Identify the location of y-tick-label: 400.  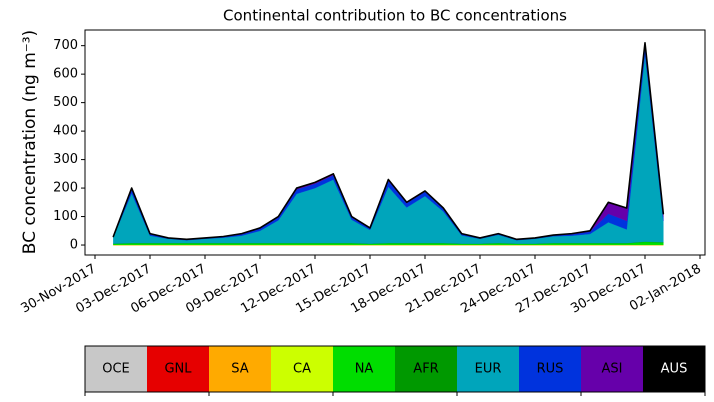
(65, 131).